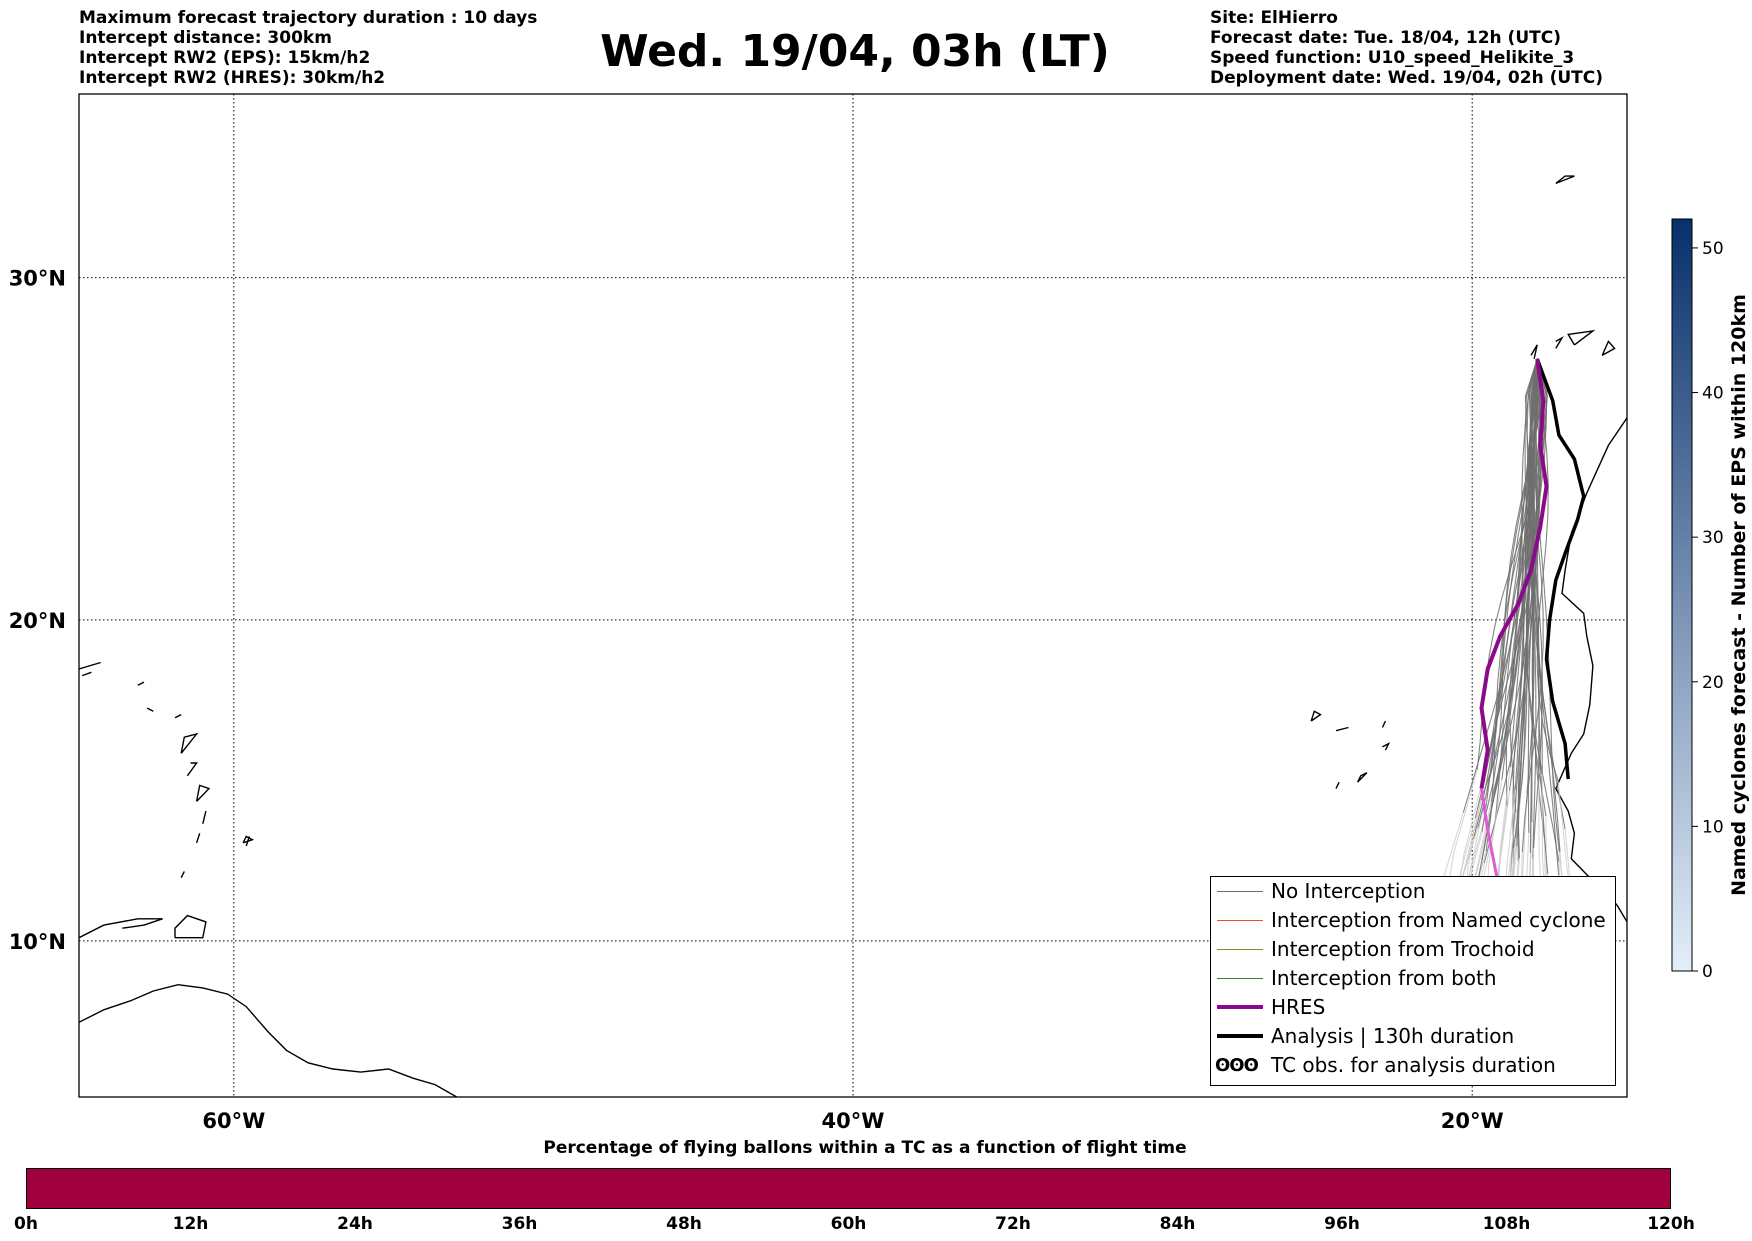 The height and width of the screenshot is (1241, 1752). What do you see at coordinates (1385, 38) in the screenshot?
I see `forecast-date-text: Forecast date: Tue. 18/04, 12h (UTC)` at bounding box center [1385, 38].